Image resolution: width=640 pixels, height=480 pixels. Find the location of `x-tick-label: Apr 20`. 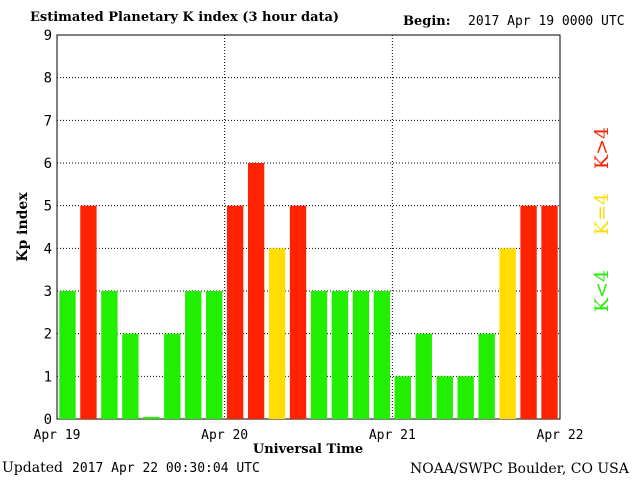

x-tick-label: Apr 20 is located at coordinates (224, 435).